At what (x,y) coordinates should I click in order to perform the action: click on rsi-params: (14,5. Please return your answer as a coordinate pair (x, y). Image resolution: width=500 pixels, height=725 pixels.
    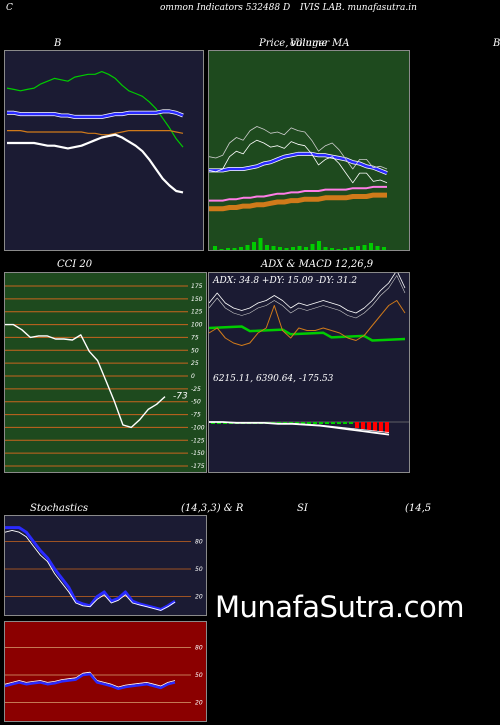
    Looking at the image, I should click on (418, 508).